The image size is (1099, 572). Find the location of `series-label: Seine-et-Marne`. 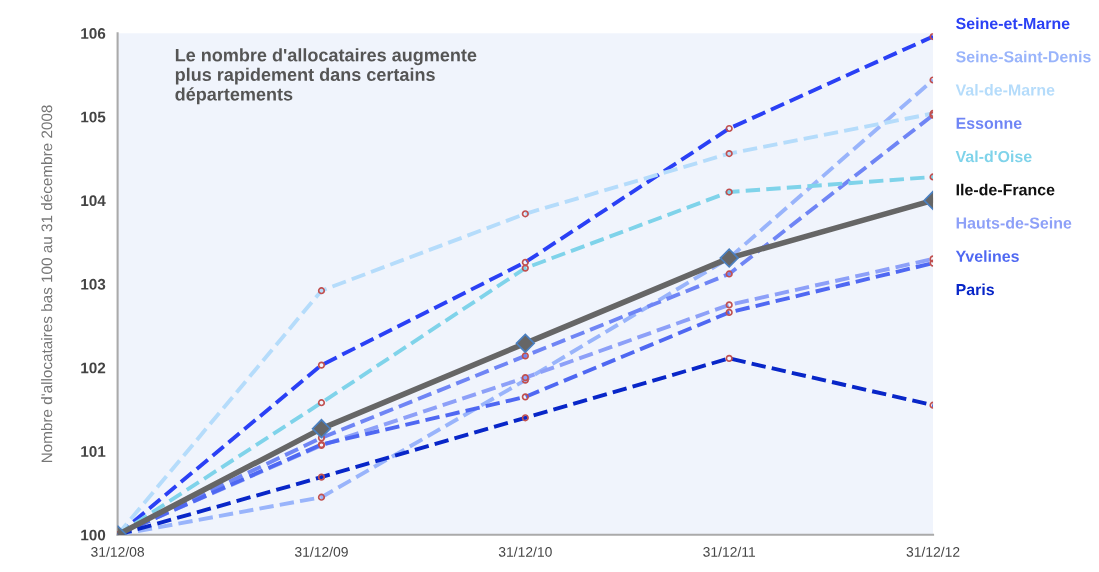

series-label: Seine-et-Marne is located at coordinates (1013, 23).